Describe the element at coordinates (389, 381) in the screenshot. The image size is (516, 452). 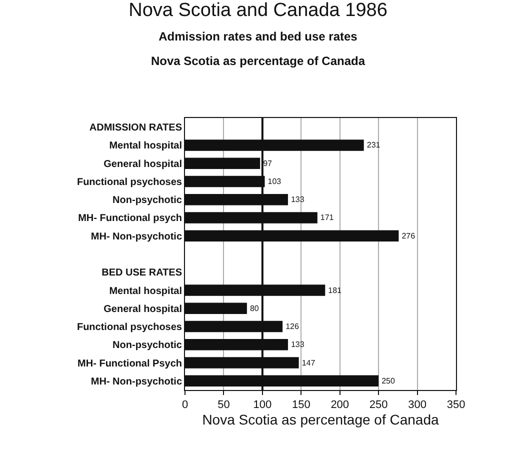
I see `data-label: 250` at that location.